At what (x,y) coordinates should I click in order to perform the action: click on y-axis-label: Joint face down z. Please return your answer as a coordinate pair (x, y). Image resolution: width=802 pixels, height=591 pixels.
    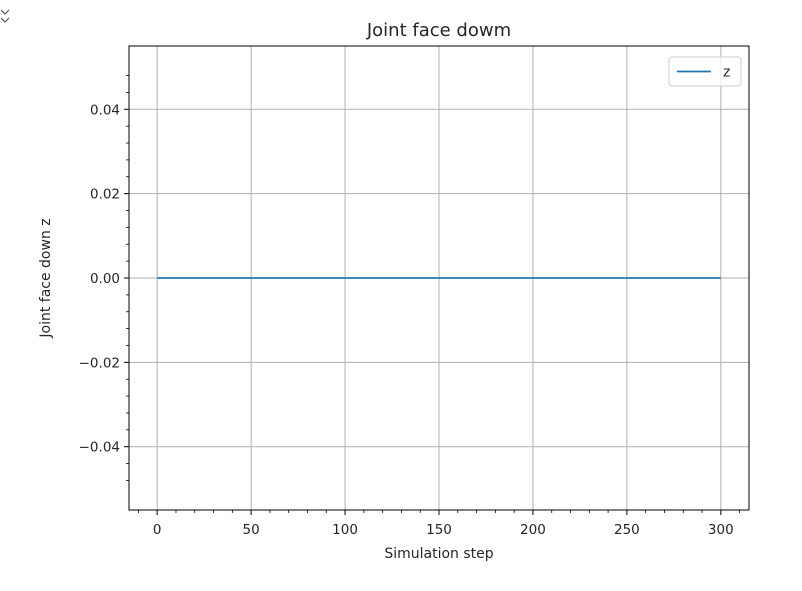
    Looking at the image, I should click on (46, 278).